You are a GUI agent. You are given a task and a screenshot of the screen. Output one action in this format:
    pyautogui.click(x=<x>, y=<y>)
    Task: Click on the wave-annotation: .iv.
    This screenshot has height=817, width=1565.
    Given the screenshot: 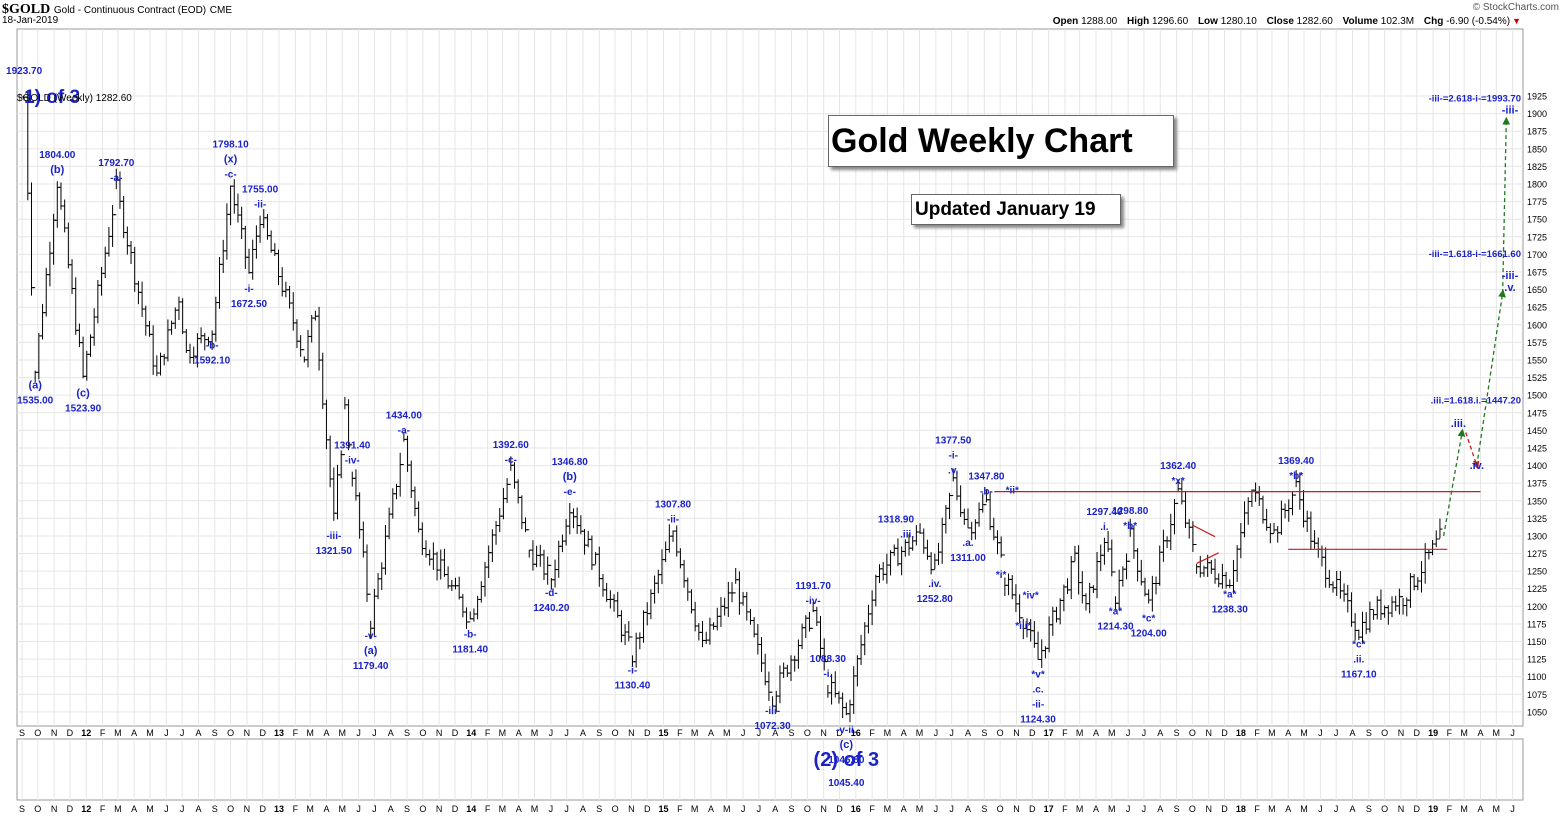 What is the action you would take?
    pyautogui.click(x=934, y=584)
    